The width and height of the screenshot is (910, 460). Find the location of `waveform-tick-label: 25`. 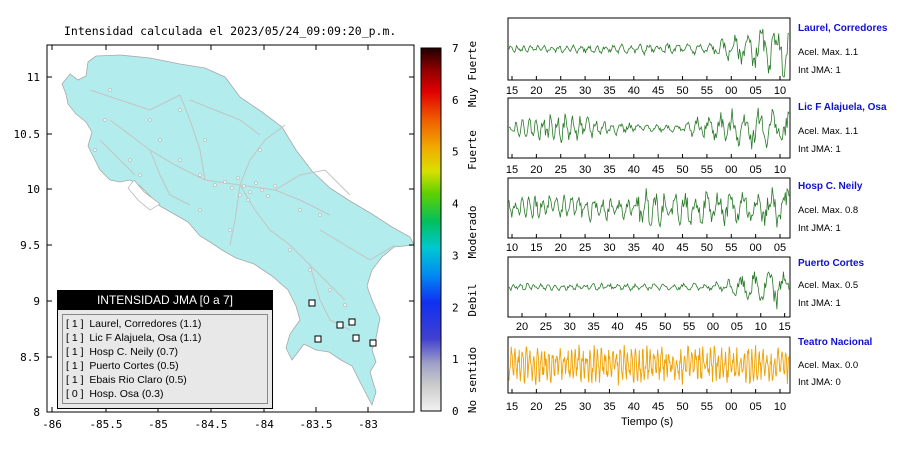

waveform-tick-label: 25 is located at coordinates (561, 170).